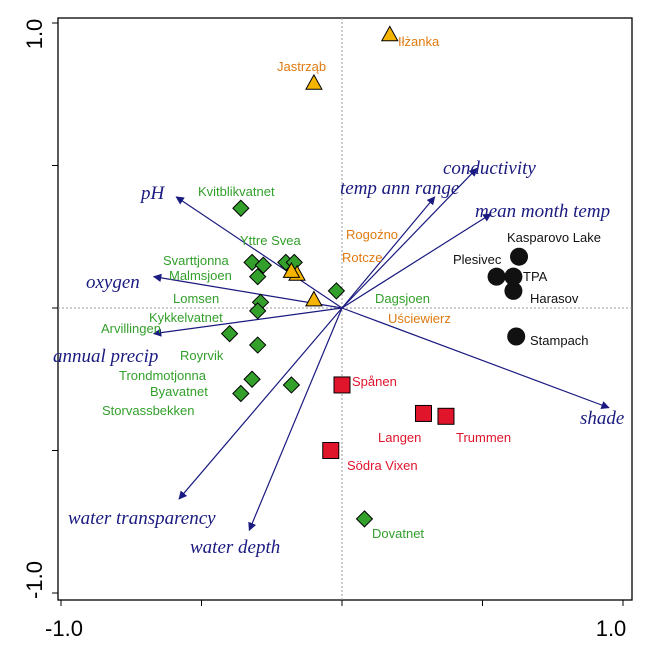  I want to click on point-trondmotjonna, so click(252, 379).